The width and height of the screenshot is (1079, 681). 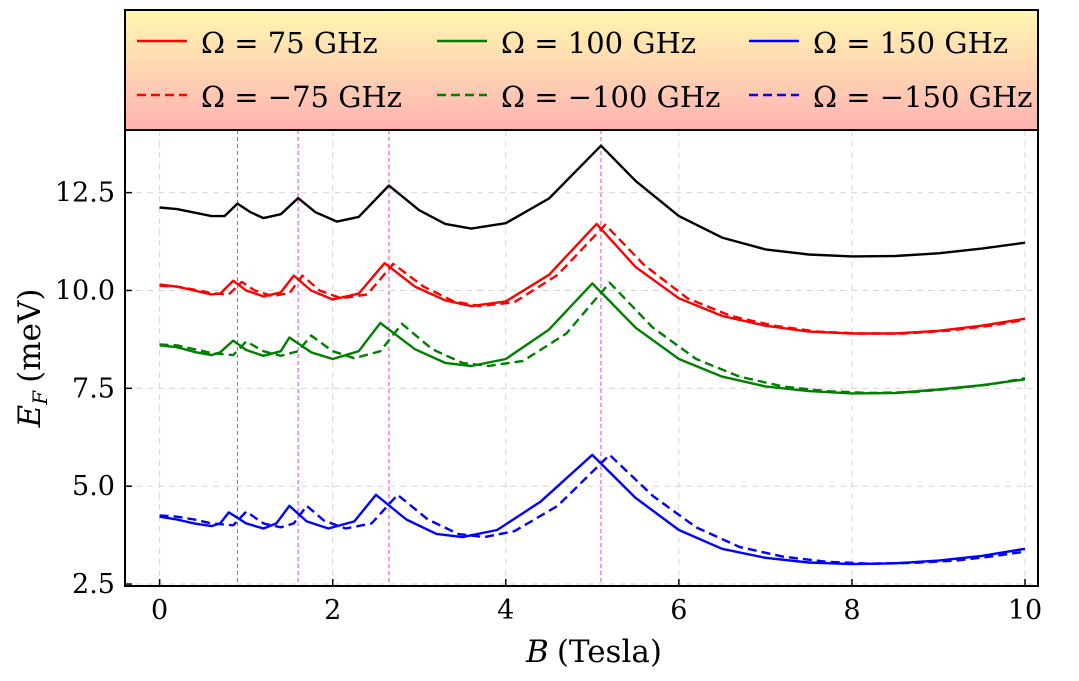 I want to click on y-tick-label: 2.5, so click(x=93, y=584).